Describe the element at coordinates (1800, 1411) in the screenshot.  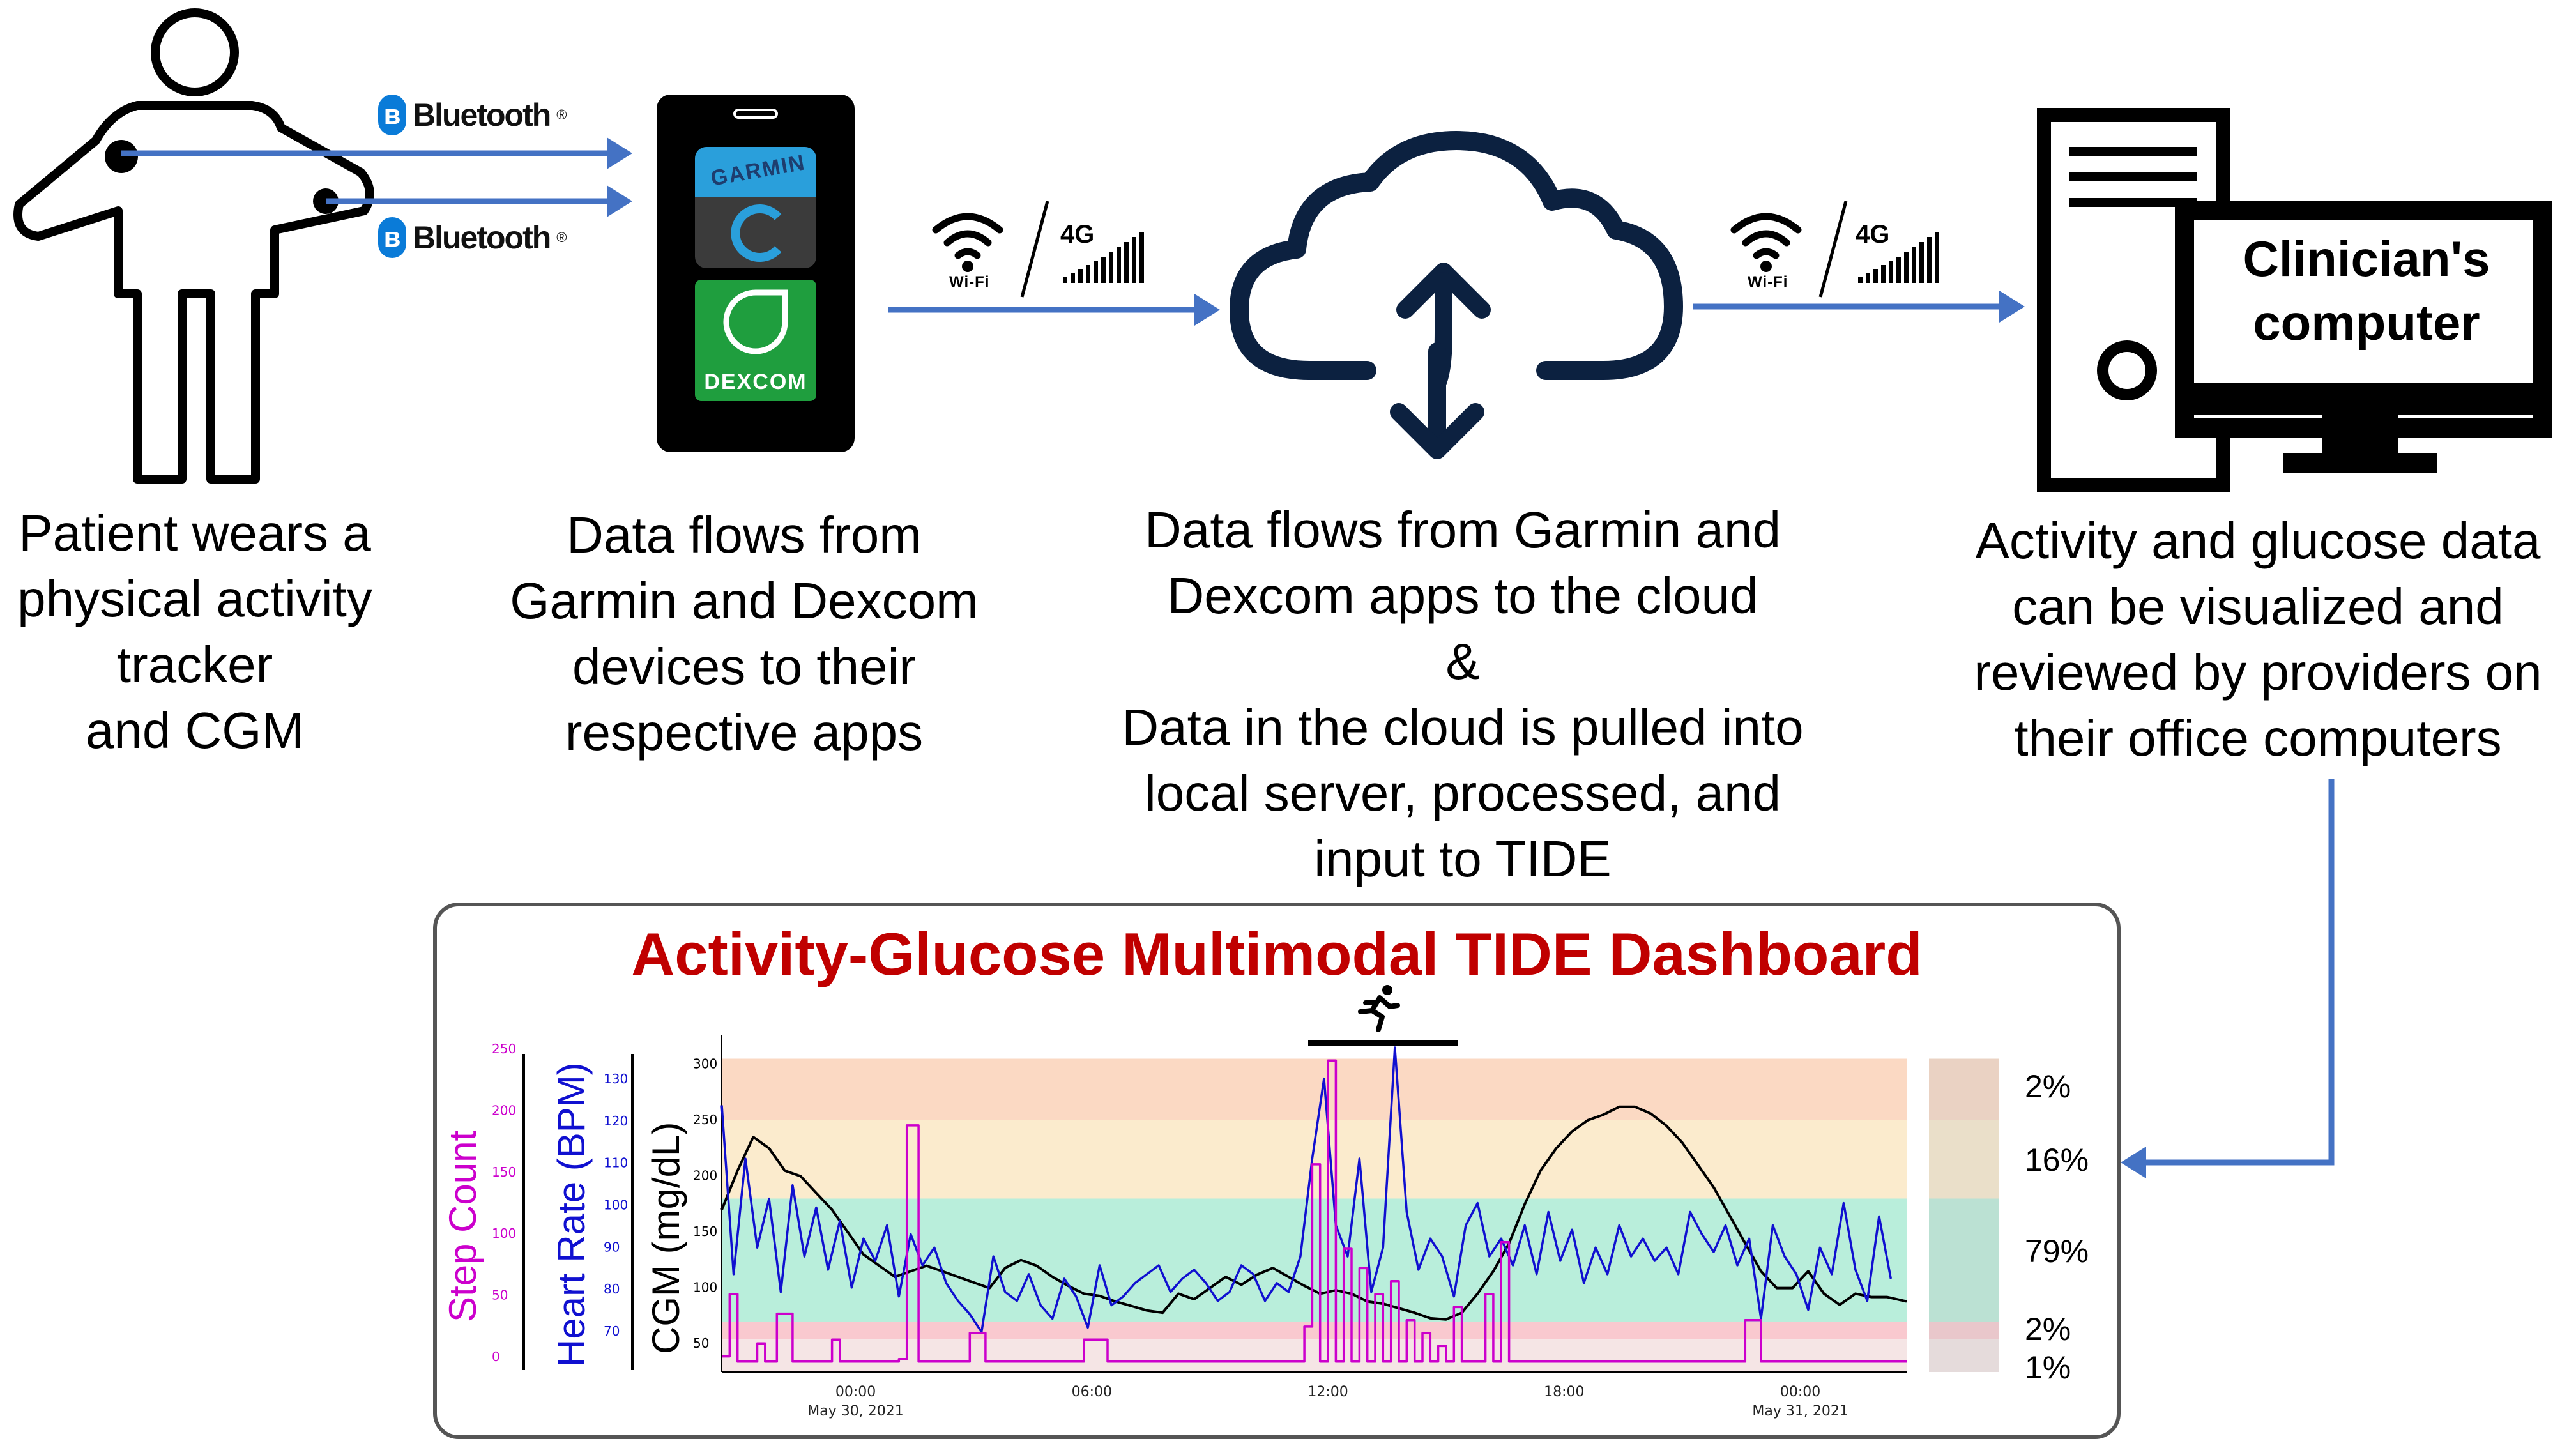
I see `x-tick-date: May 31, 2021` at that location.